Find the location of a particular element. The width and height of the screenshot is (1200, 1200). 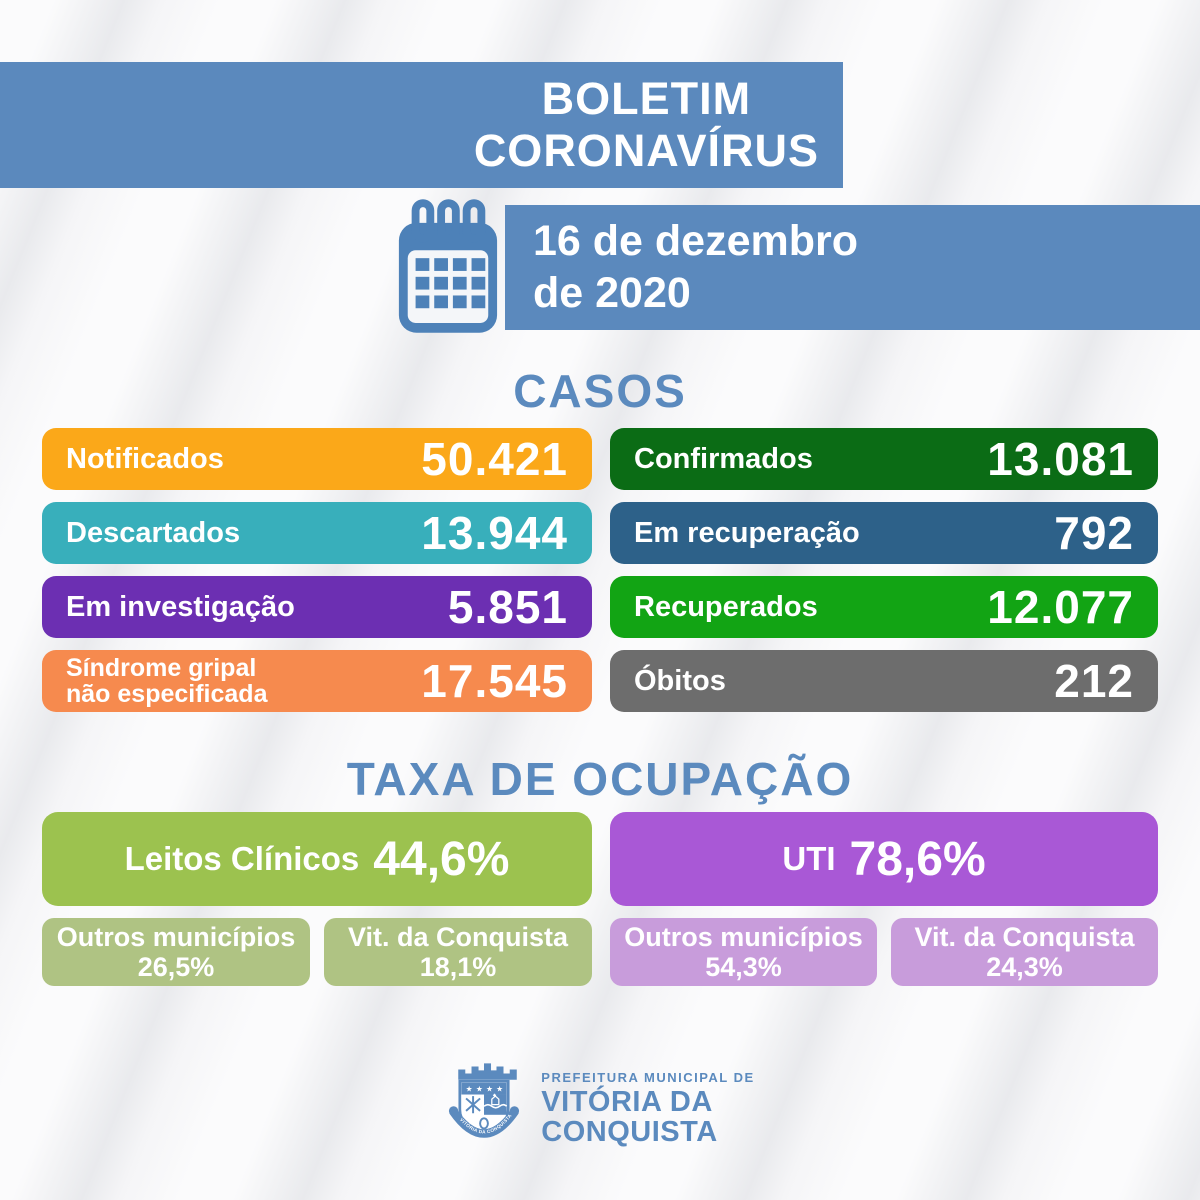

stat-label: Em investigação is located at coordinates (180, 606).